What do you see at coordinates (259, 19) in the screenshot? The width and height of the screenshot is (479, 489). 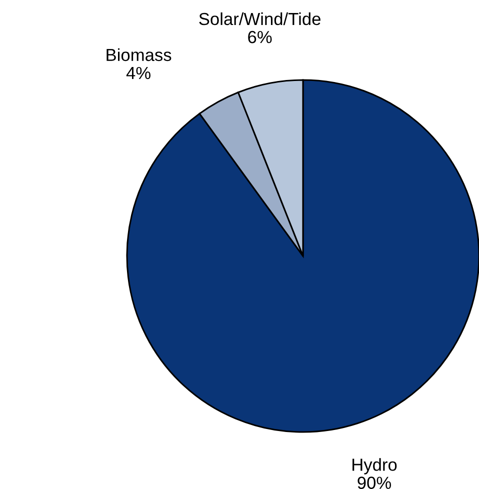 I see `slice-label: Solar/Wind/Tide` at bounding box center [259, 19].